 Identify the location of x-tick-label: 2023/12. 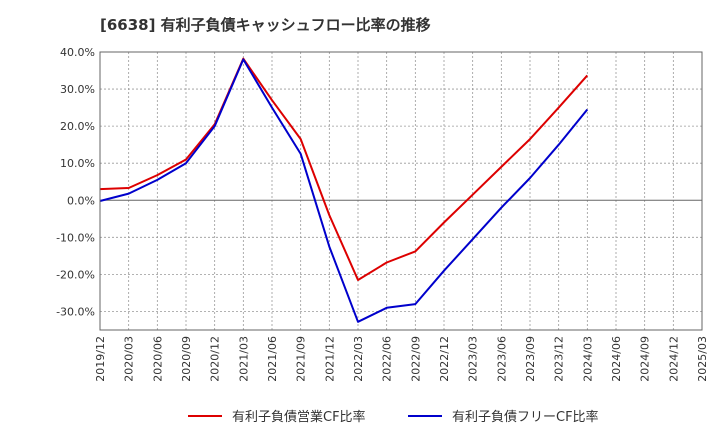
(559, 359).